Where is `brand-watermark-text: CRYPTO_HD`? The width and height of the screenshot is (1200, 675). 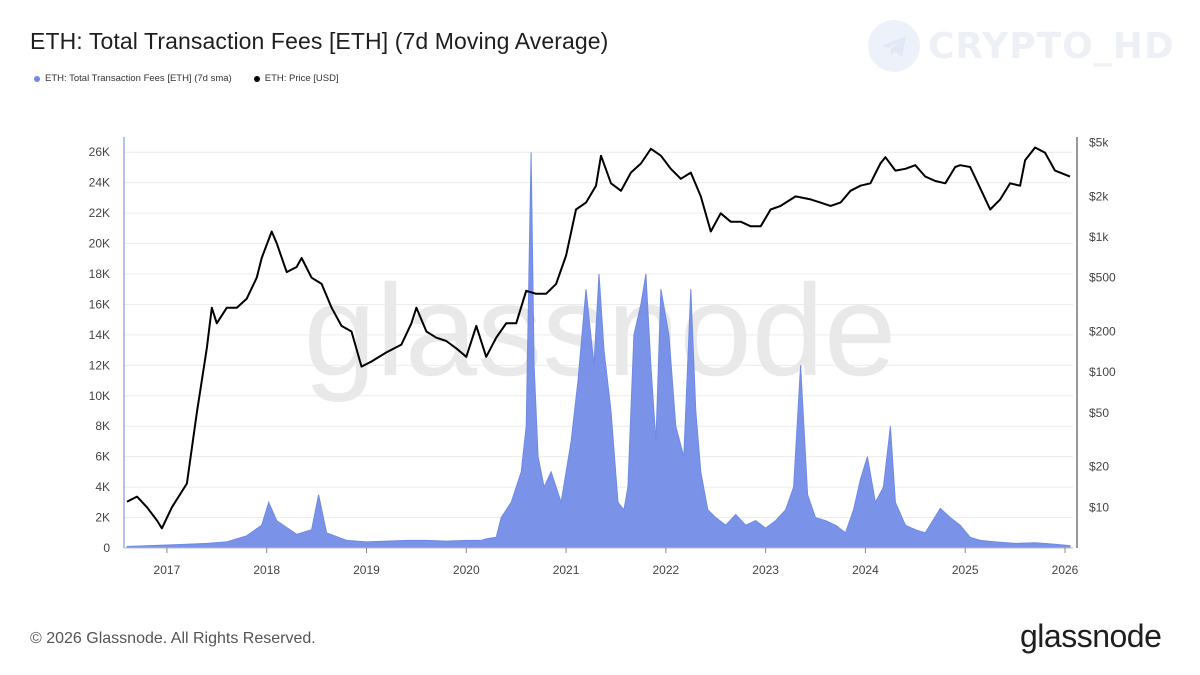
brand-watermark-text: CRYPTO_HD is located at coordinates (1051, 46).